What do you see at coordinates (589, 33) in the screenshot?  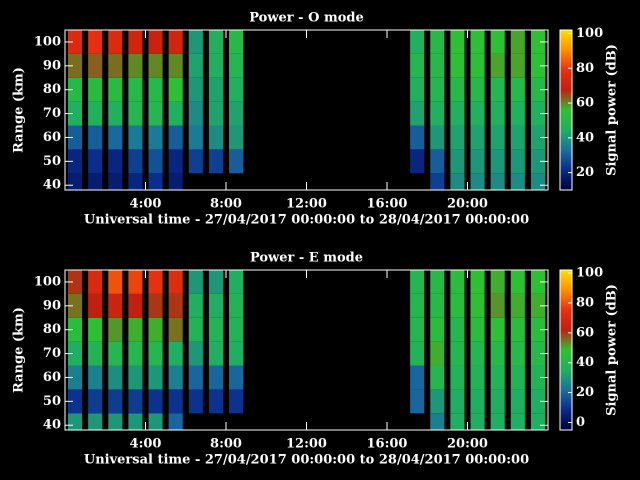 I see `colorbar-tick-label: 100` at bounding box center [589, 33].